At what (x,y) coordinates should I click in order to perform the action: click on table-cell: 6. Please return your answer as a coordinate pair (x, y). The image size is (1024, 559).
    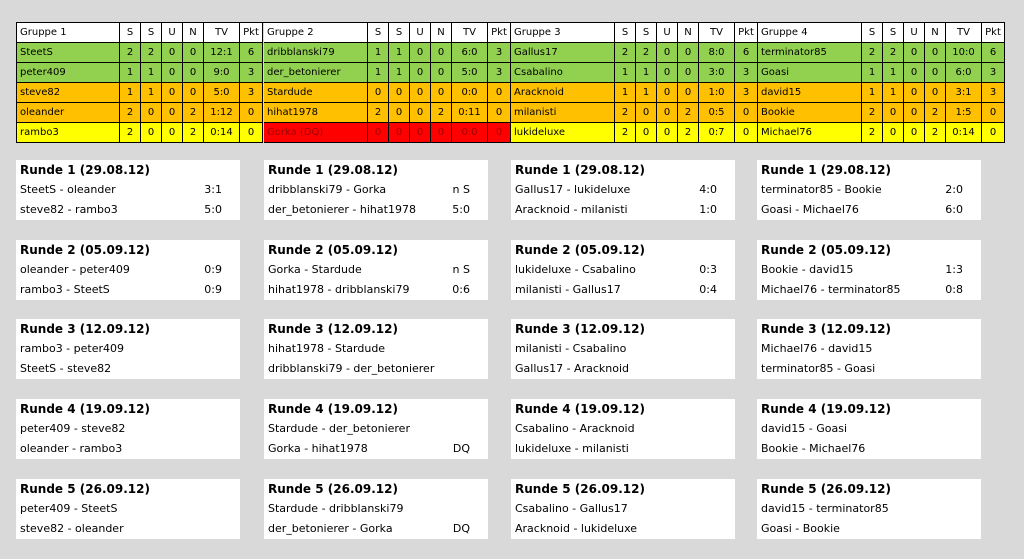
    Looking at the image, I should click on (251, 53).